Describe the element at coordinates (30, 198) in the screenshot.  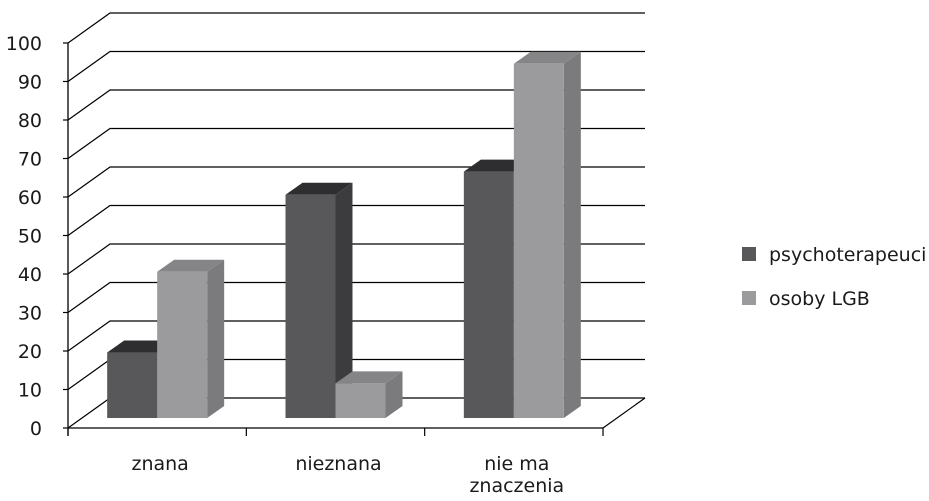
I see `y-tick-label: 60` at that location.